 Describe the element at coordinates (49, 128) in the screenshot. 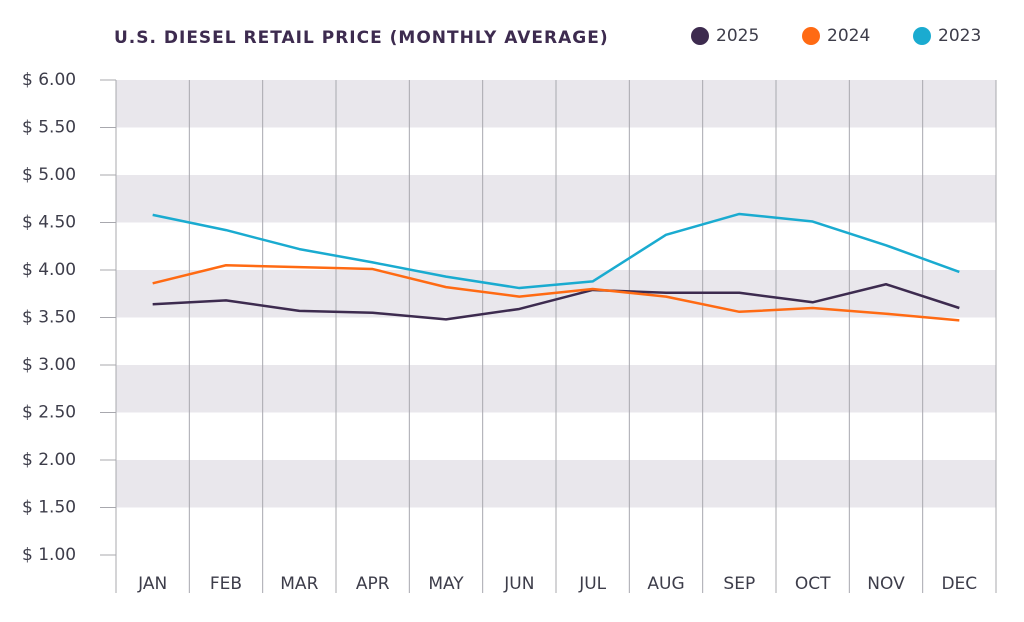

I see `y-tick-label: $ 5.50` at that location.